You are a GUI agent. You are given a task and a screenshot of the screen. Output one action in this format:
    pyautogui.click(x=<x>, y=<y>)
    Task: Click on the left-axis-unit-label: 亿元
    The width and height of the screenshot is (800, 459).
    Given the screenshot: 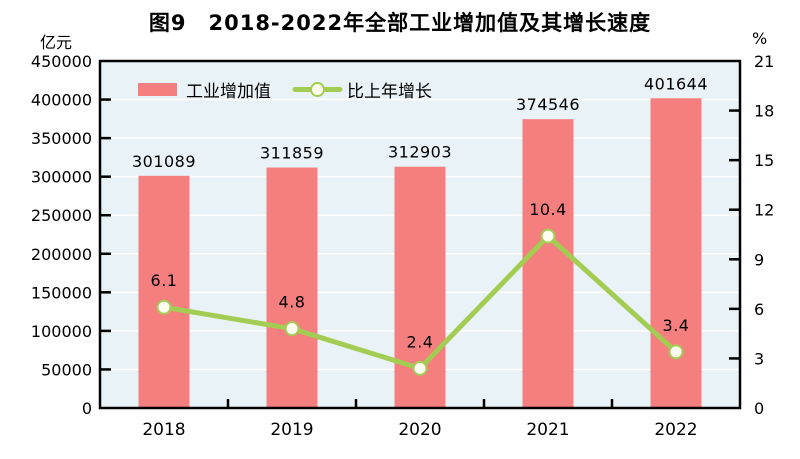 What is the action you would take?
    pyautogui.click(x=56, y=42)
    